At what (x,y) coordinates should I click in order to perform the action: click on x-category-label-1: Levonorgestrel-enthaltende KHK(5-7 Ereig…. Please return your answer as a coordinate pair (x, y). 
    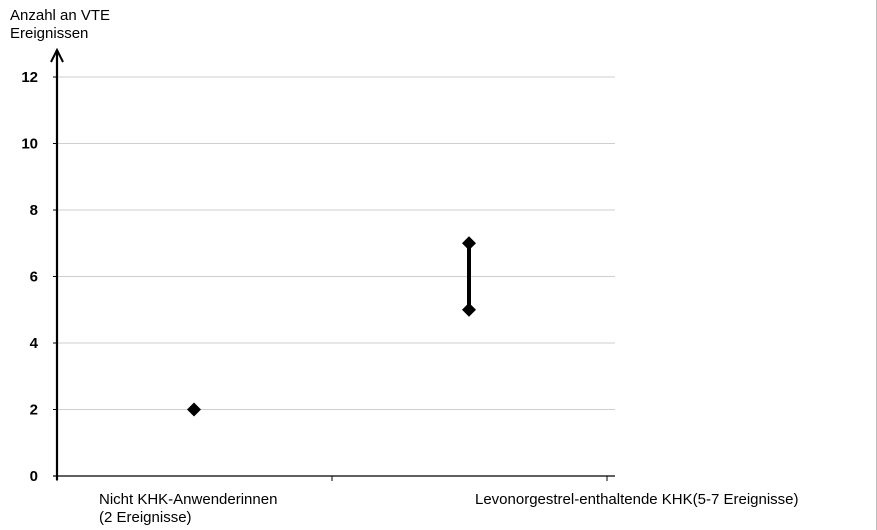
    Looking at the image, I should click on (637, 500).